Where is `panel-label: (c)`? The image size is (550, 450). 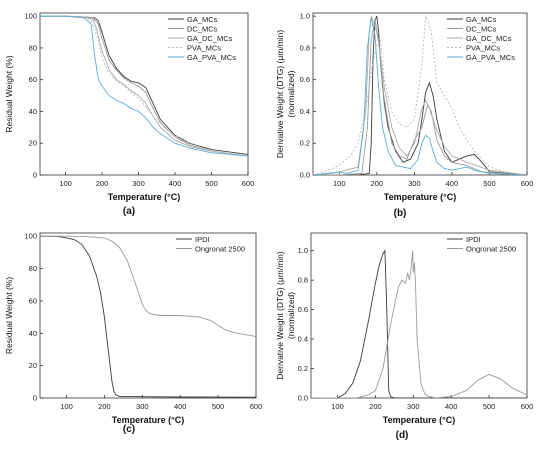 panel-label: (c) is located at coordinates (129, 429).